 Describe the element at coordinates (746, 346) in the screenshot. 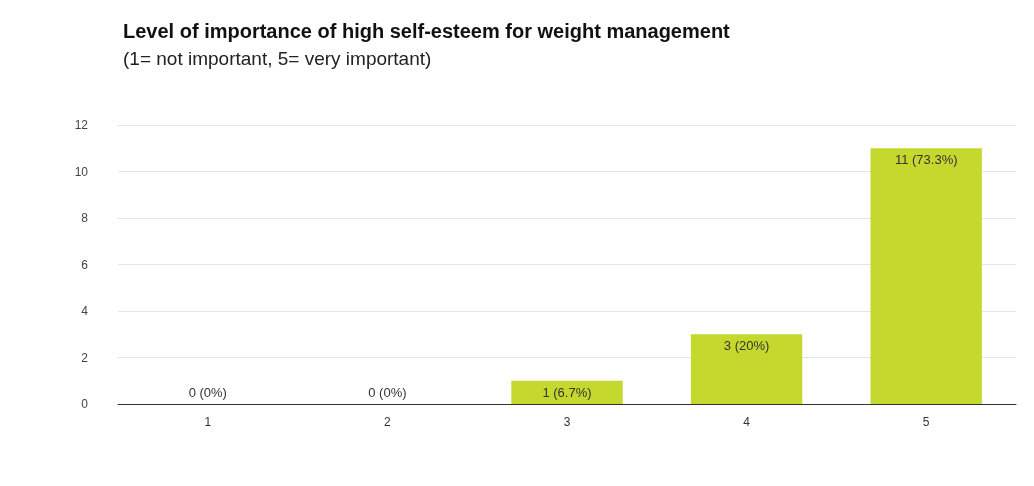

I see `data-label: 3 (20%)` at that location.